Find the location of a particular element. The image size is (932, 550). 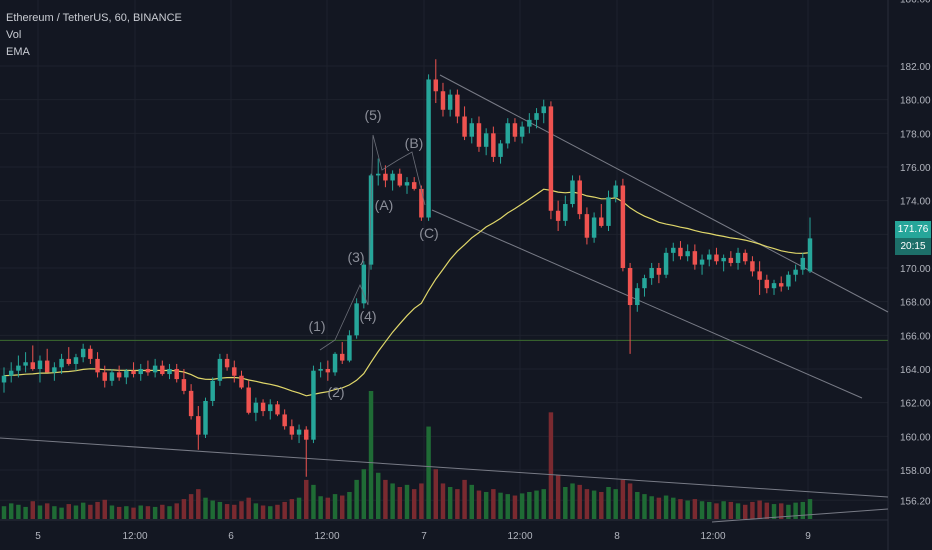

long-trend-line is located at coordinates (444, 467).